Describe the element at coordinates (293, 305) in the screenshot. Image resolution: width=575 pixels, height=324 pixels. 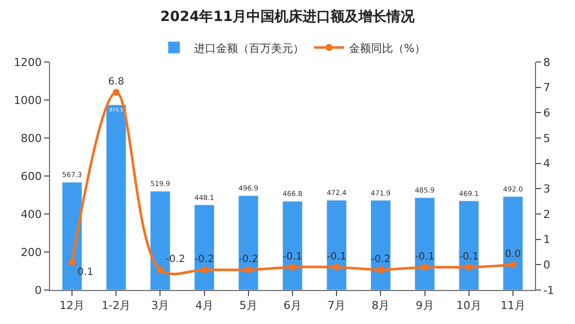
I see `x-tick-label: 6月` at that location.